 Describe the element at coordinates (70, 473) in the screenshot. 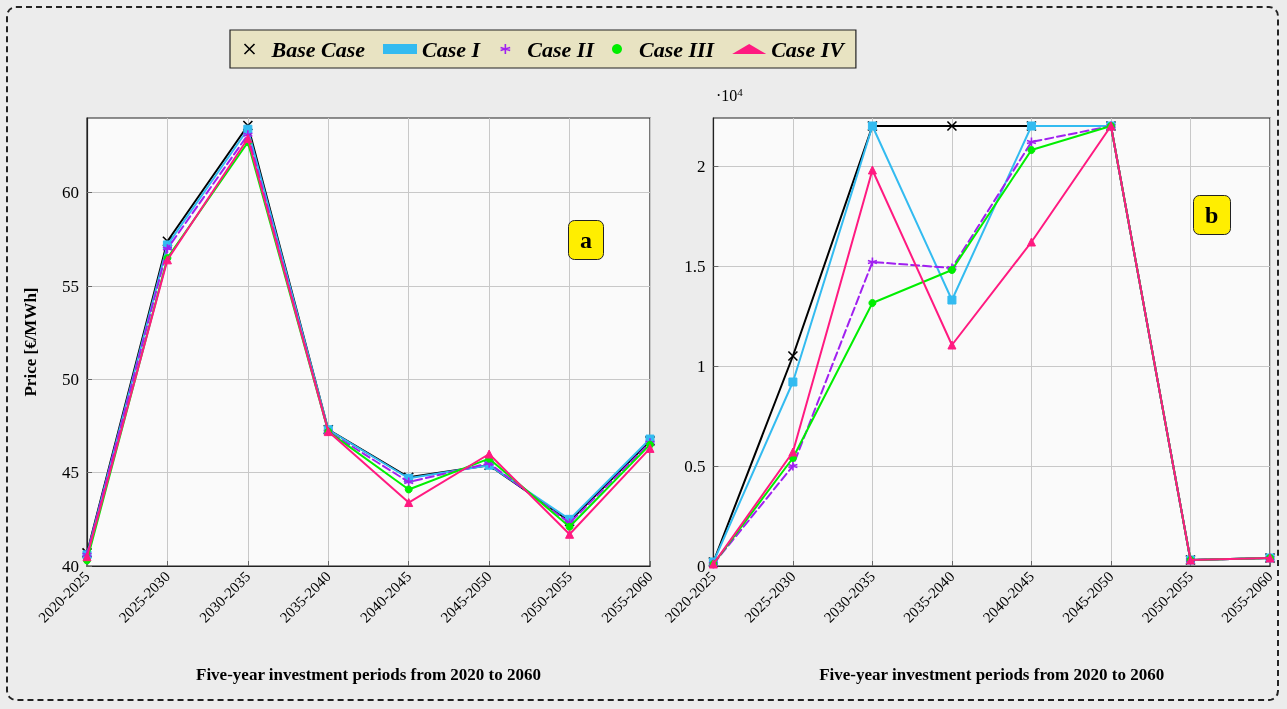

I see `y-tick-label: 45` at that location.